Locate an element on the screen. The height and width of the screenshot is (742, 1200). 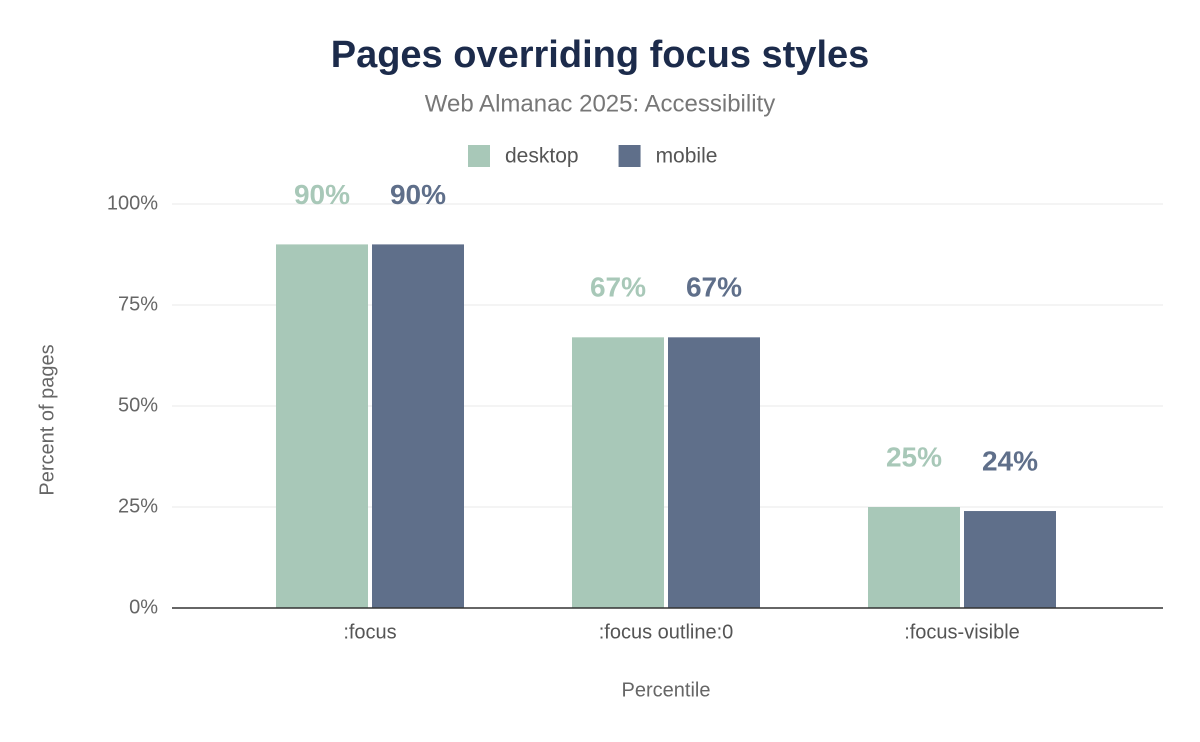
value-label: 24% is located at coordinates (1010, 460).